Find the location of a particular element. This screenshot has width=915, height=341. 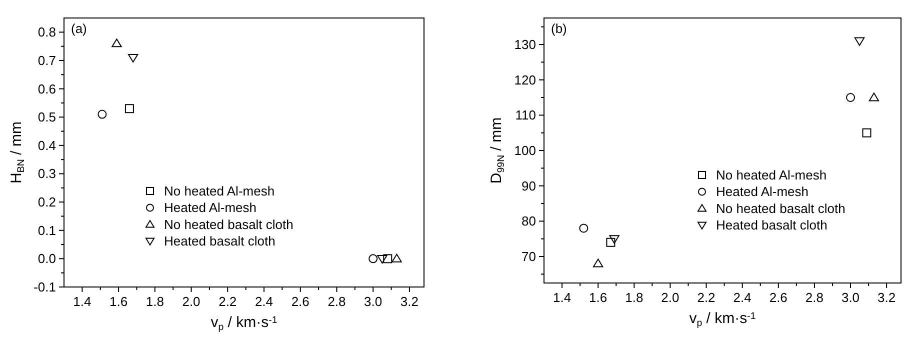

y-tick-label: 120 is located at coordinates (525, 80).